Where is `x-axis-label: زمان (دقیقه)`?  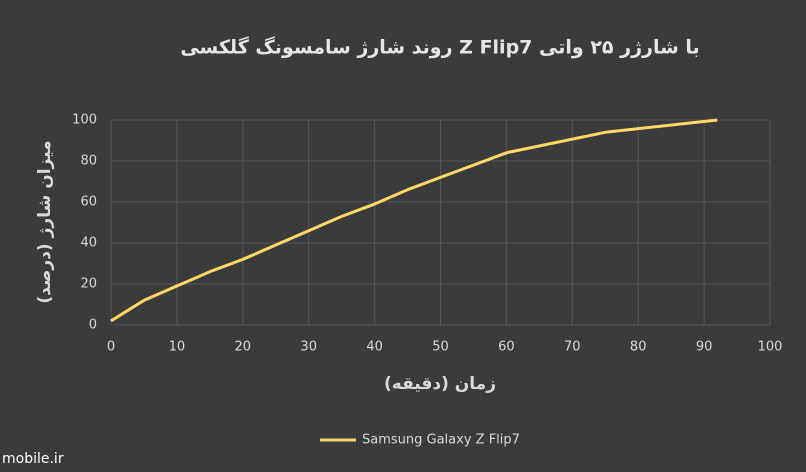 x-axis-label: زمان (دقیقه) is located at coordinates (440, 384).